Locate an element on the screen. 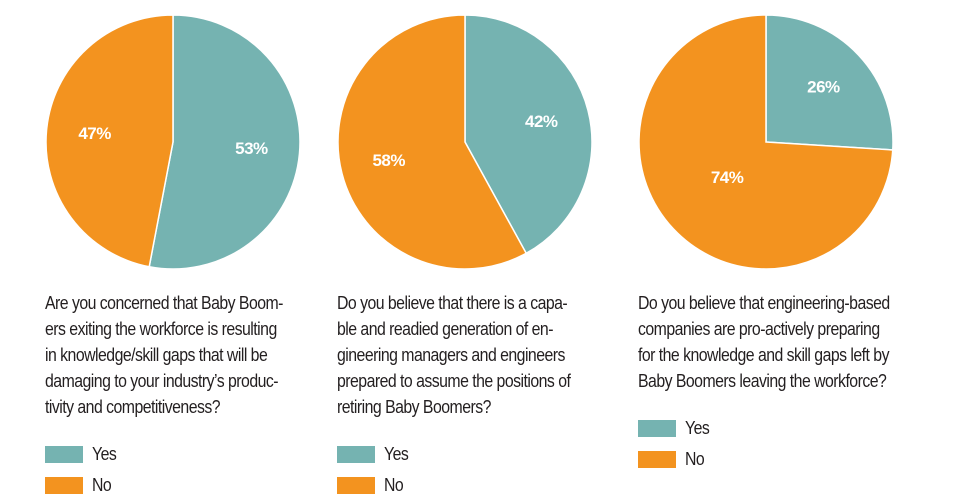  legend-2: Yes No is located at coordinates (374, 472).